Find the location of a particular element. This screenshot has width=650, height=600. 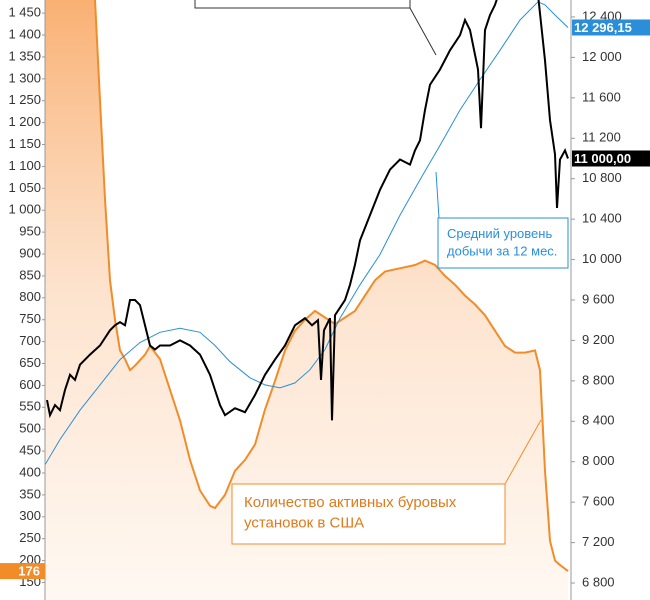

y-tick-label: 1 050 is located at coordinates (24, 187).